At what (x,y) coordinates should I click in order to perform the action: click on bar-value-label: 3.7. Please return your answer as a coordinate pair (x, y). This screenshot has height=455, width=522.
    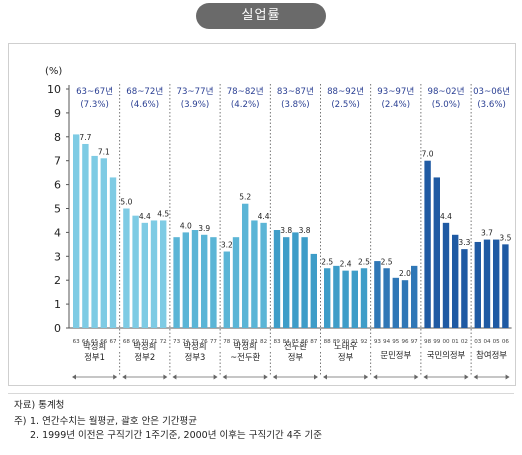
    Looking at the image, I should click on (487, 233).